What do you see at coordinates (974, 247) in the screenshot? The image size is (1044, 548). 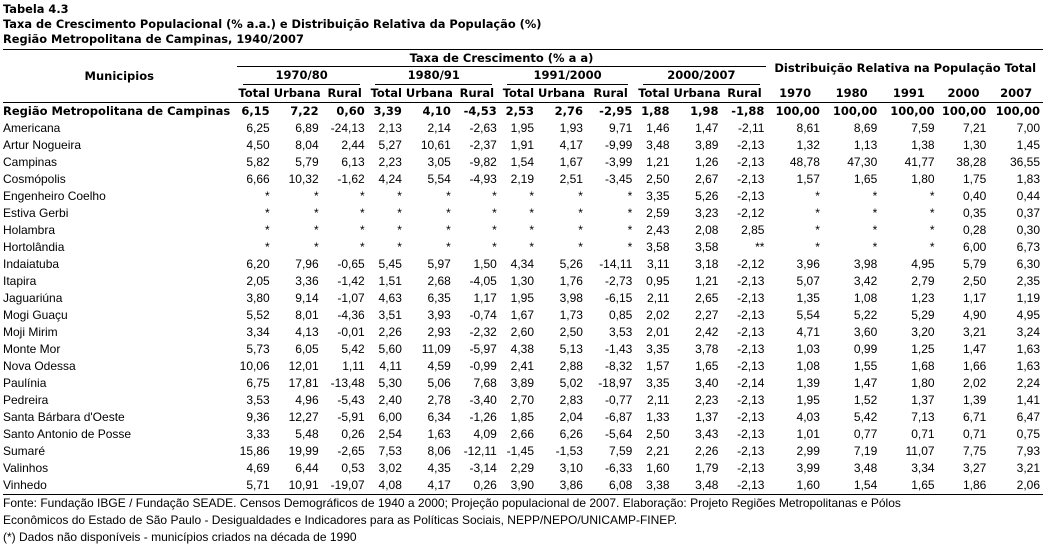 I see `table-cell: 6,00` at bounding box center [974, 247].